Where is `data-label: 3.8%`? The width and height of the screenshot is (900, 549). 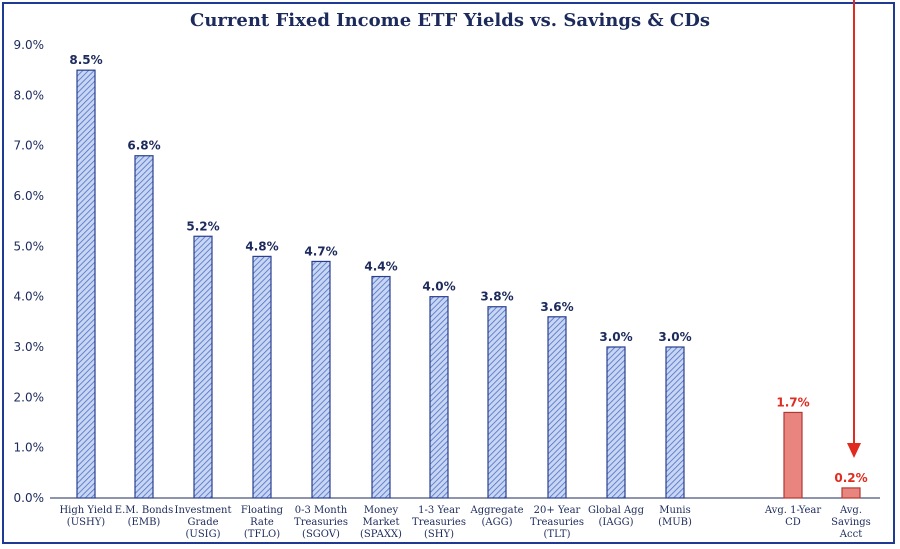 data-label: 3.8% is located at coordinates (496, 297).